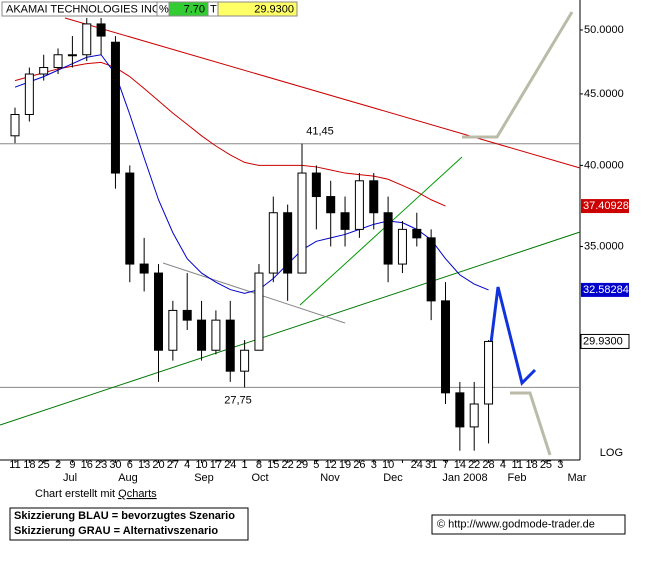 Image resolution: width=665 pixels, height=567 pixels. I want to click on price: 29.9300, so click(274, 9).